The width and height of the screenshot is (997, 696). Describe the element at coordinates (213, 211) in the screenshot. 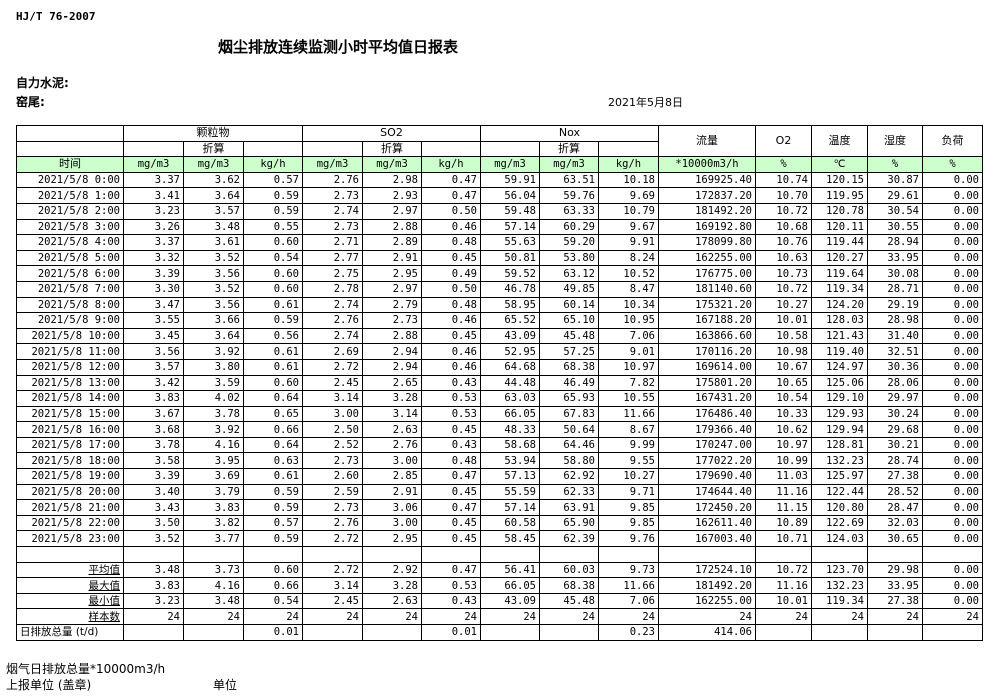

I see `value-cell: 3.57` at that location.